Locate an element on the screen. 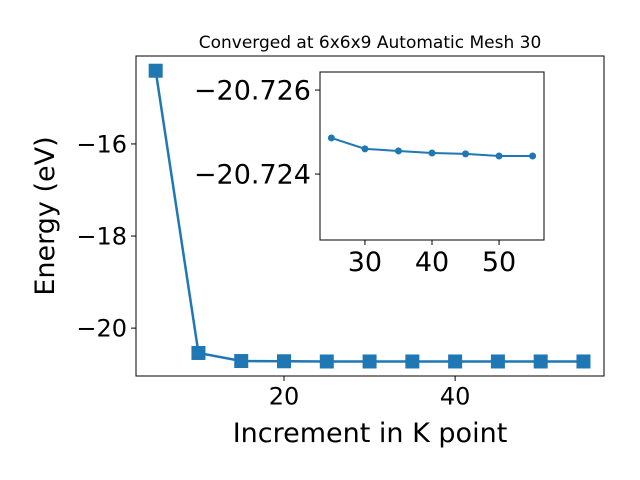 The image size is (640, 480). x-tick-label: 50 is located at coordinates (499, 262).